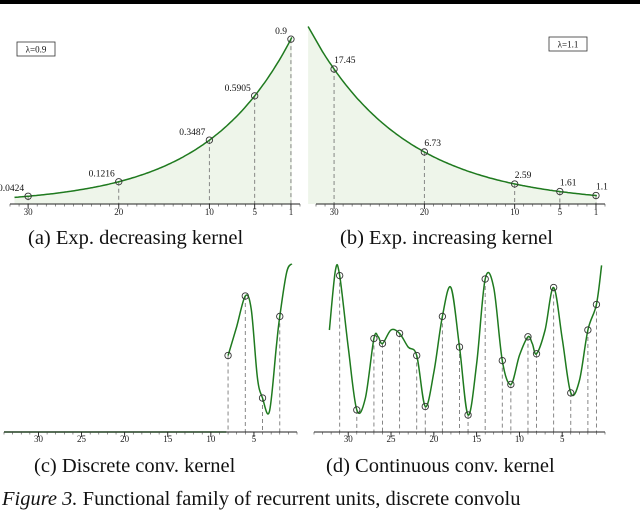  What do you see at coordinates (432, 144) in the screenshot?
I see `data-value-label: 6.73` at bounding box center [432, 144].